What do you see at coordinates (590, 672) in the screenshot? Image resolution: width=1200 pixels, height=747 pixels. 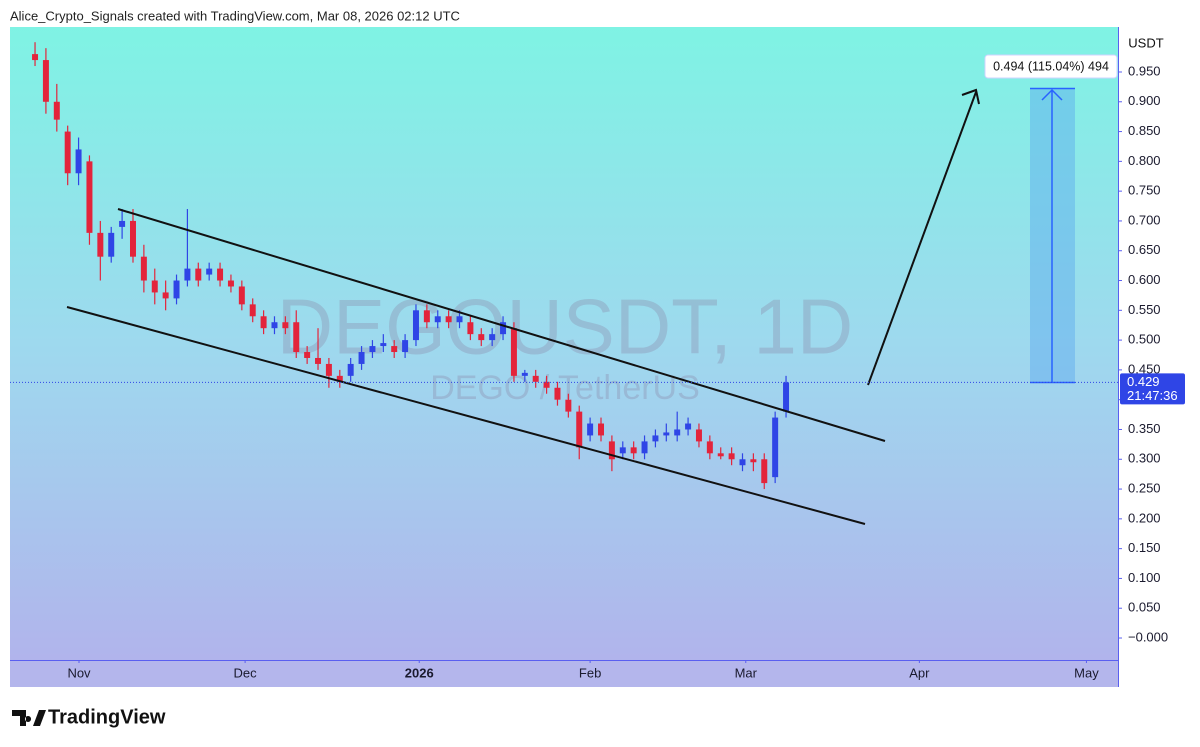 I see `x-tick-label: Feb` at bounding box center [590, 672].